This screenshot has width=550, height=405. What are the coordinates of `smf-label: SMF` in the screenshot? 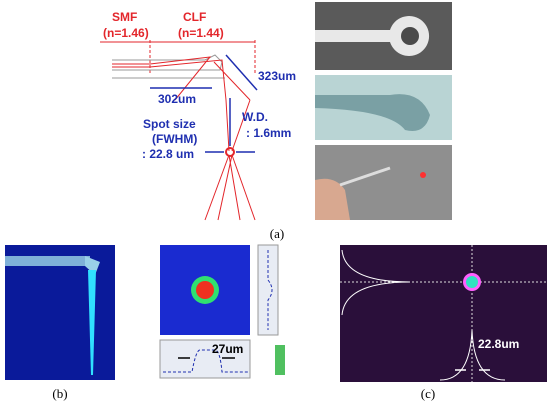 It's located at (124, 17).